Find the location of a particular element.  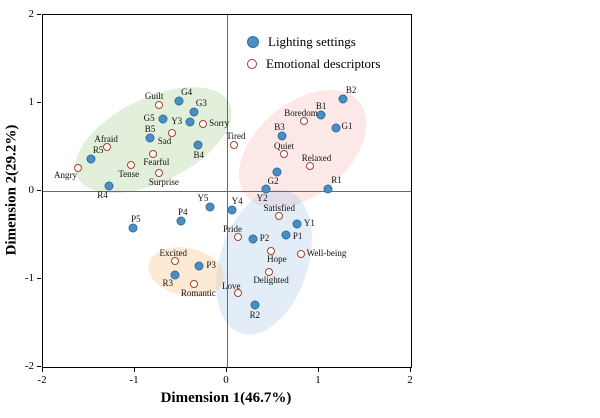

point-r2 is located at coordinates (255, 305).